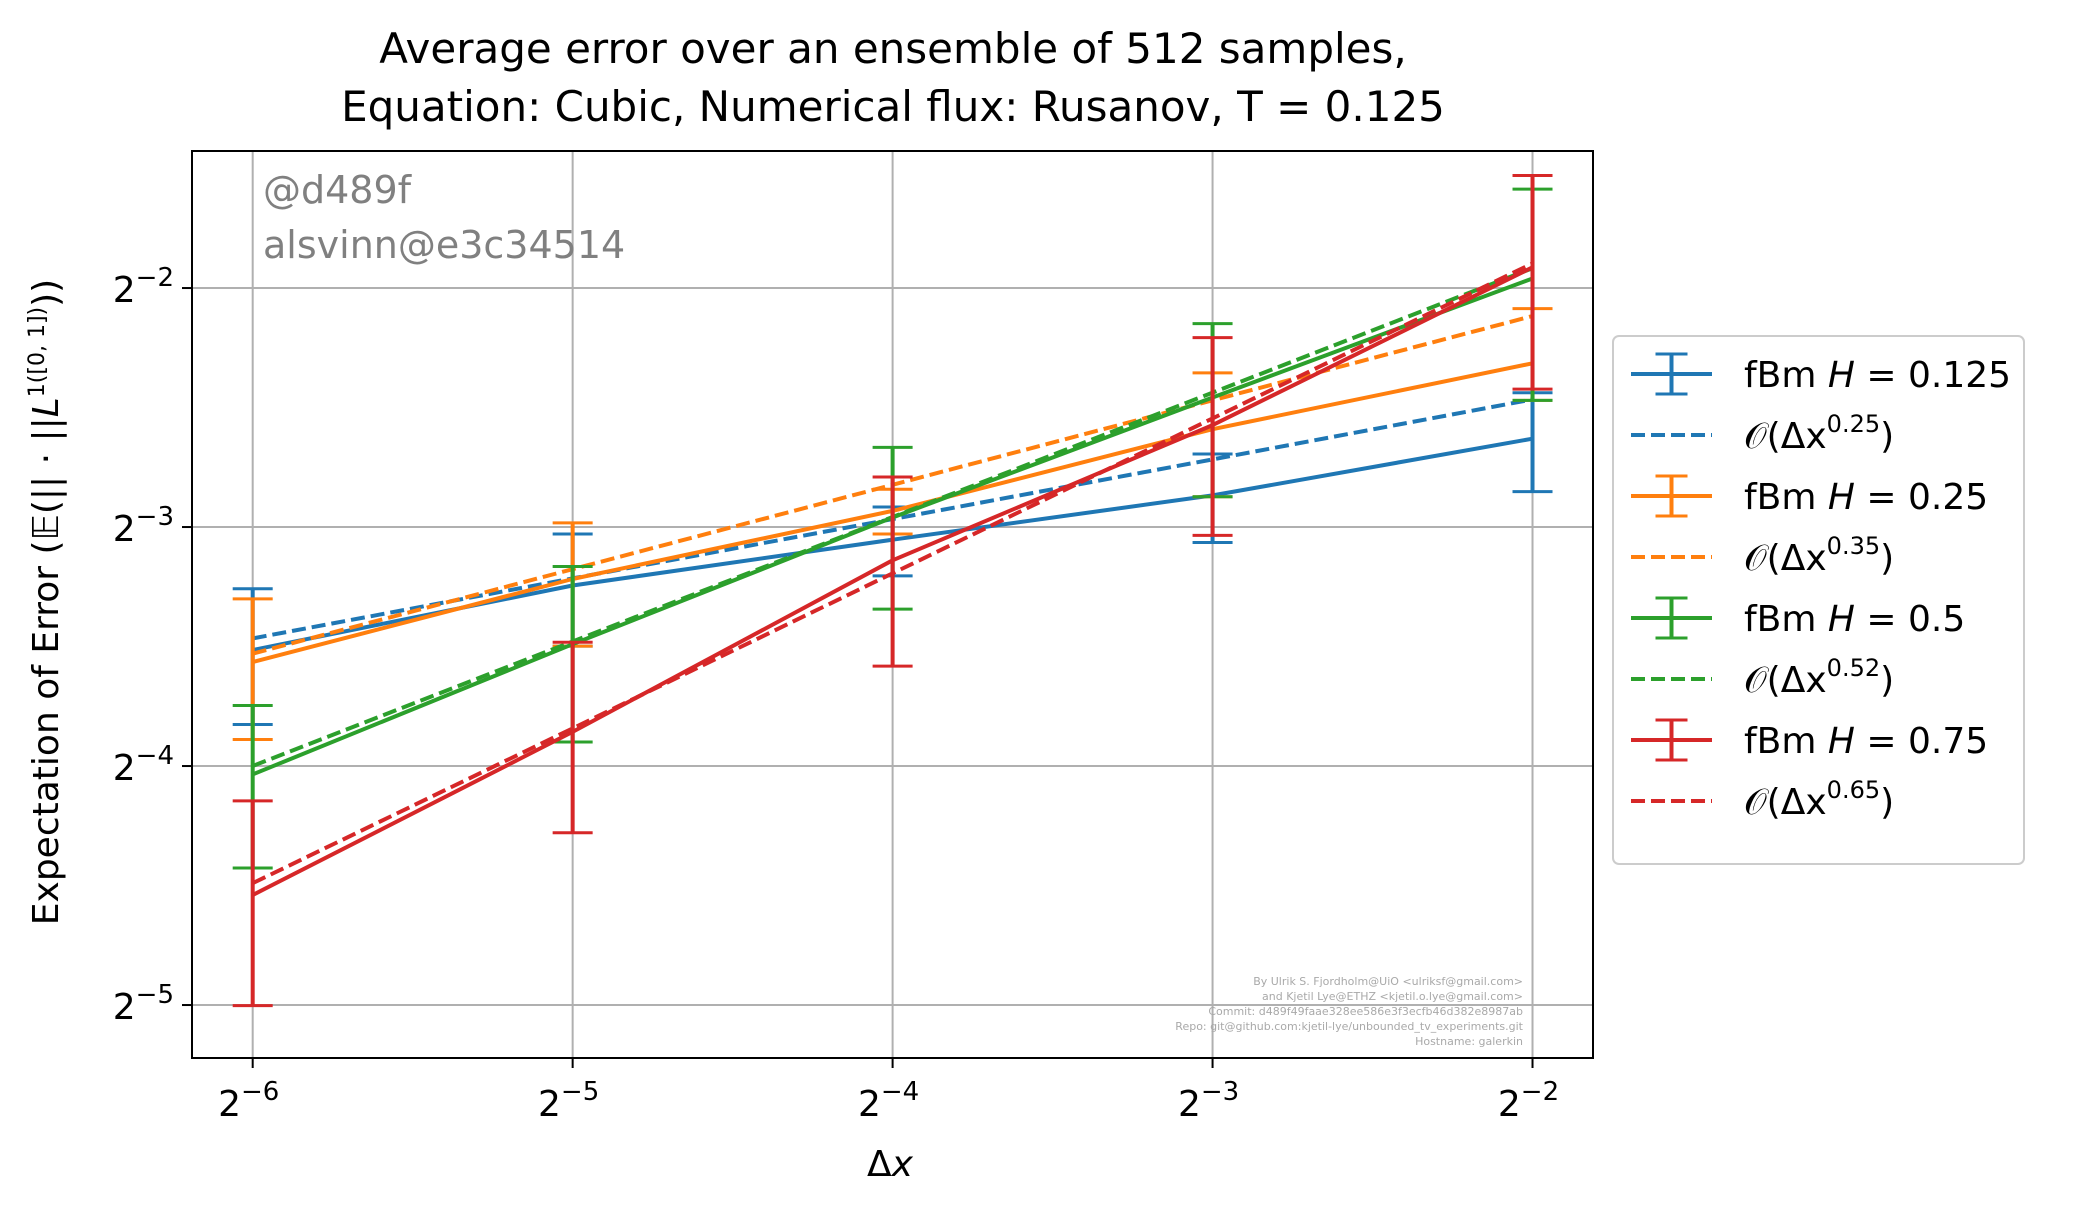 Image resolution: width=2084 pixels, height=1211 pixels. I want to click on legend-label: 𝒪(Δx0.65), so click(1819, 799).